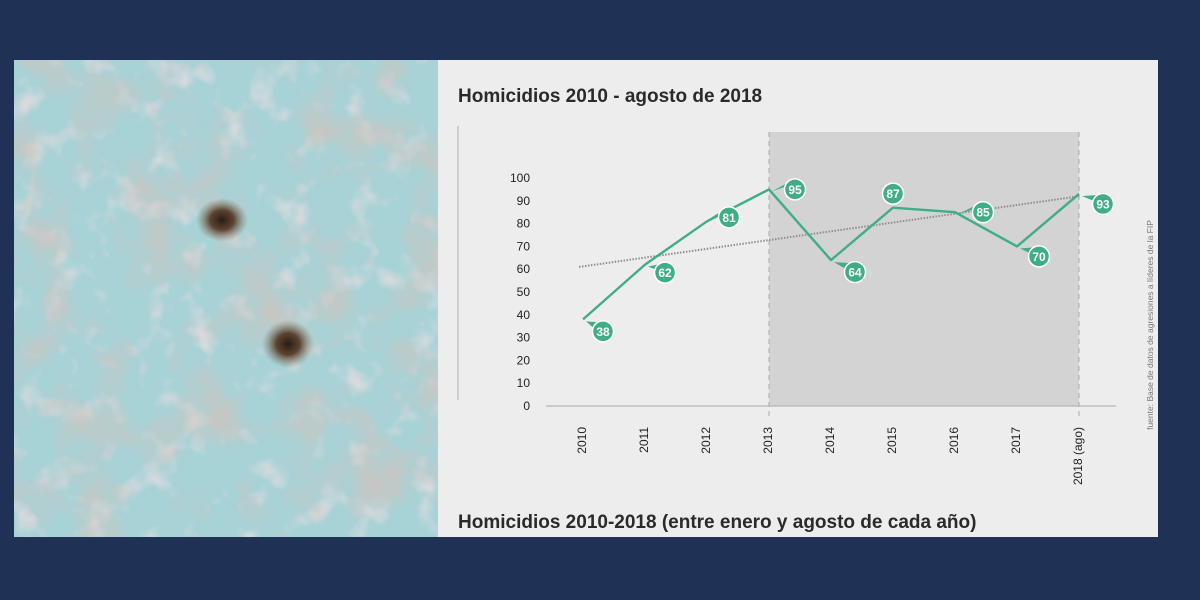 This screenshot has width=1200, height=600. I want to click on y-tick-label: 30, so click(524, 338).